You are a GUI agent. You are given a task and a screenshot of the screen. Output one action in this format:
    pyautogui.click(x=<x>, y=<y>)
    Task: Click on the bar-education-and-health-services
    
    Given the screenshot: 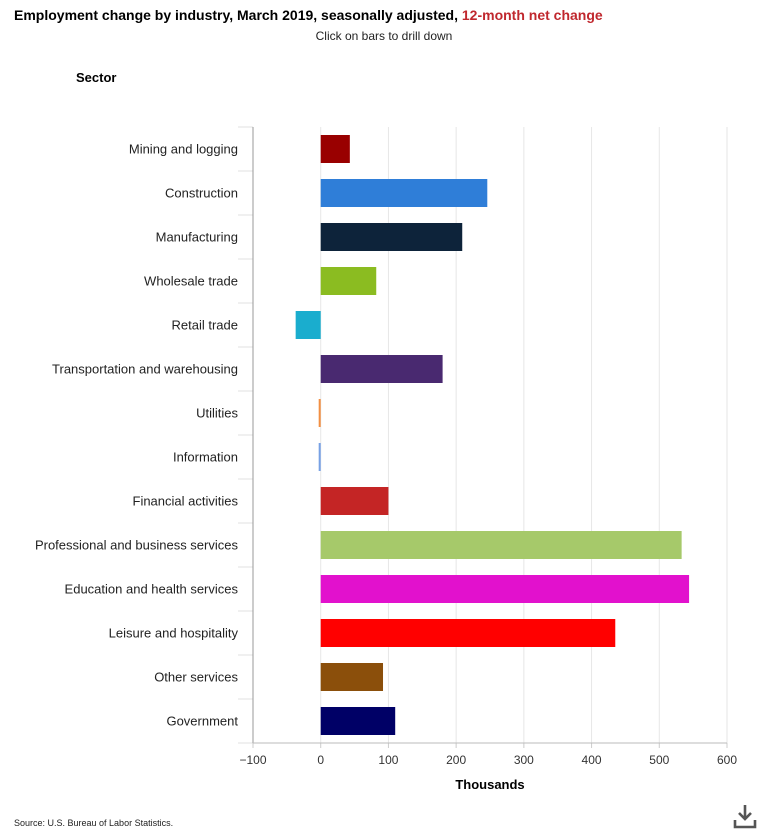 What is the action you would take?
    pyautogui.click(x=505, y=589)
    